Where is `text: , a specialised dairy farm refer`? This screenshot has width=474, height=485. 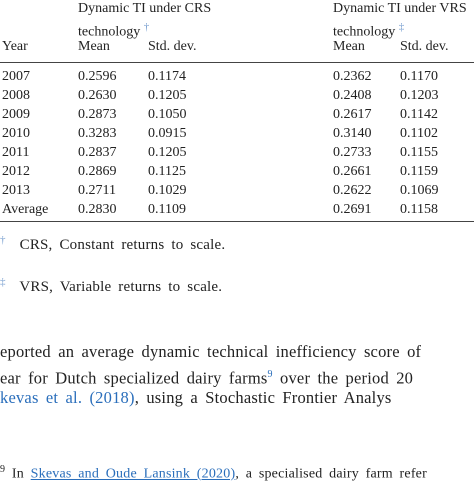 text: , a specialised dairy farm refer is located at coordinates (331, 474).